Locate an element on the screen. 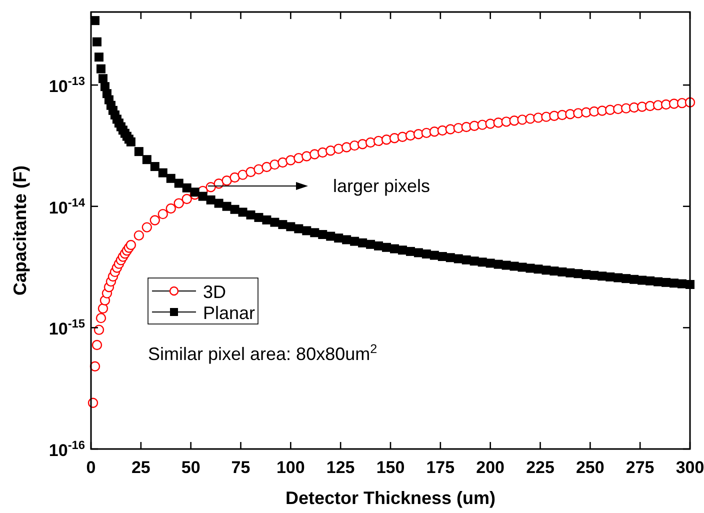 Image resolution: width=704 pixels, height=513 pixels. x-tick-label: 125 is located at coordinates (340, 467).